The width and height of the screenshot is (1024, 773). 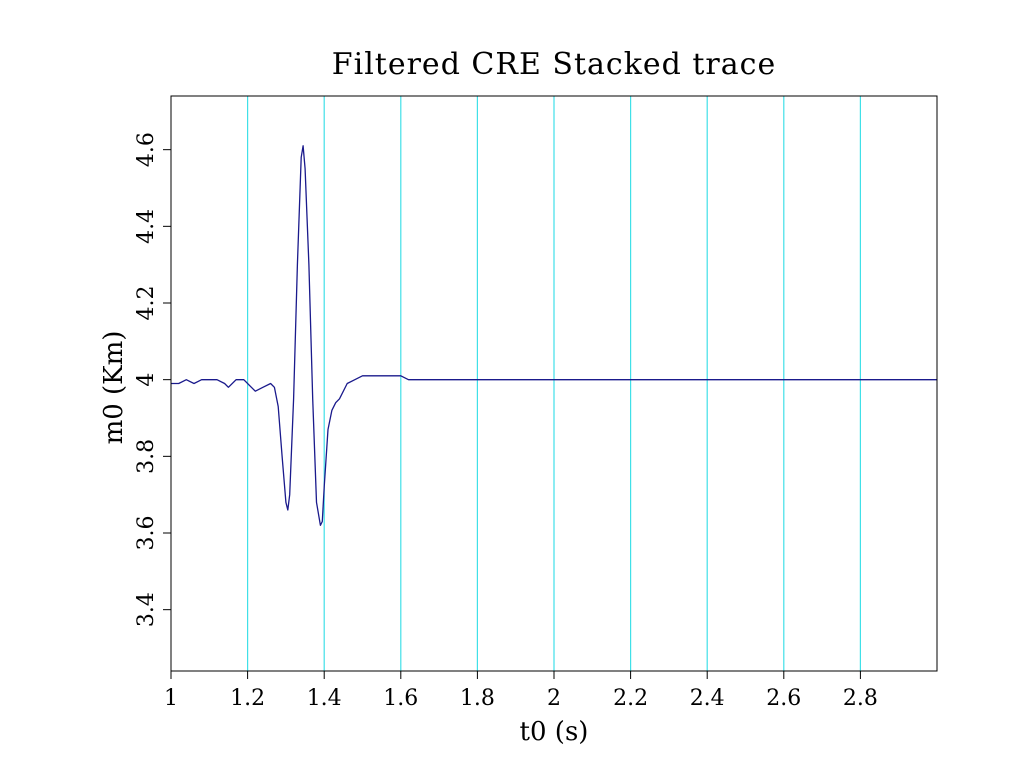 I want to click on x-tick-label: 2, so click(x=554, y=698).